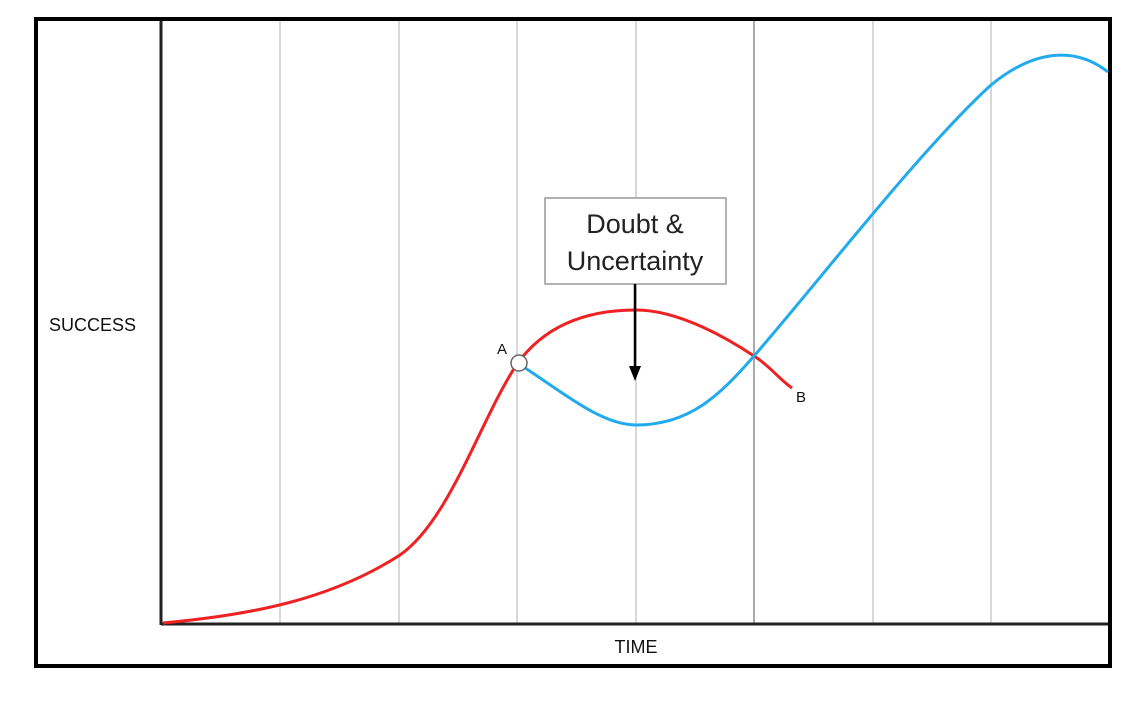  What do you see at coordinates (801, 397) in the screenshot?
I see `point-b-label: B` at bounding box center [801, 397].